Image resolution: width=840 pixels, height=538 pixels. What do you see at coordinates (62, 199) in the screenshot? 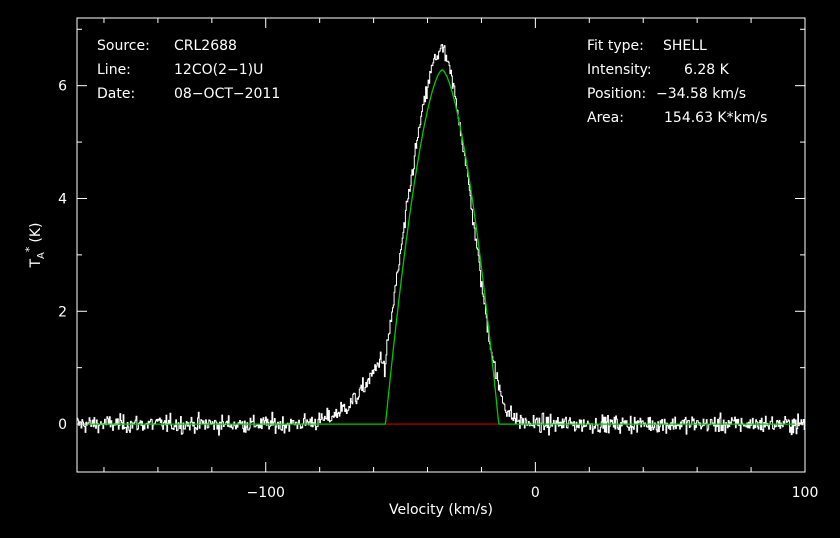
I see `y-tick-label: 4` at bounding box center [62, 199].